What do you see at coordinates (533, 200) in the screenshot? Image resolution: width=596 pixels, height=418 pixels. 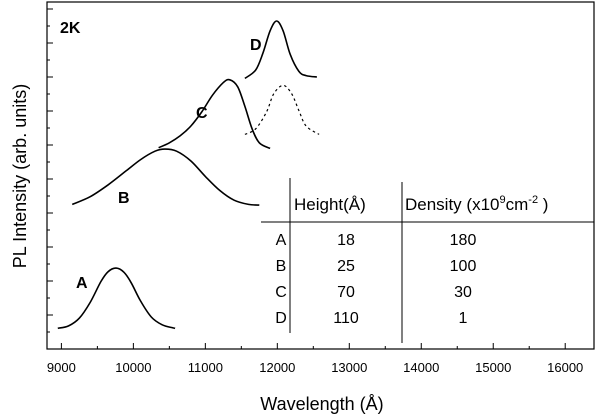 I see `density-sup2: -2` at bounding box center [533, 200].